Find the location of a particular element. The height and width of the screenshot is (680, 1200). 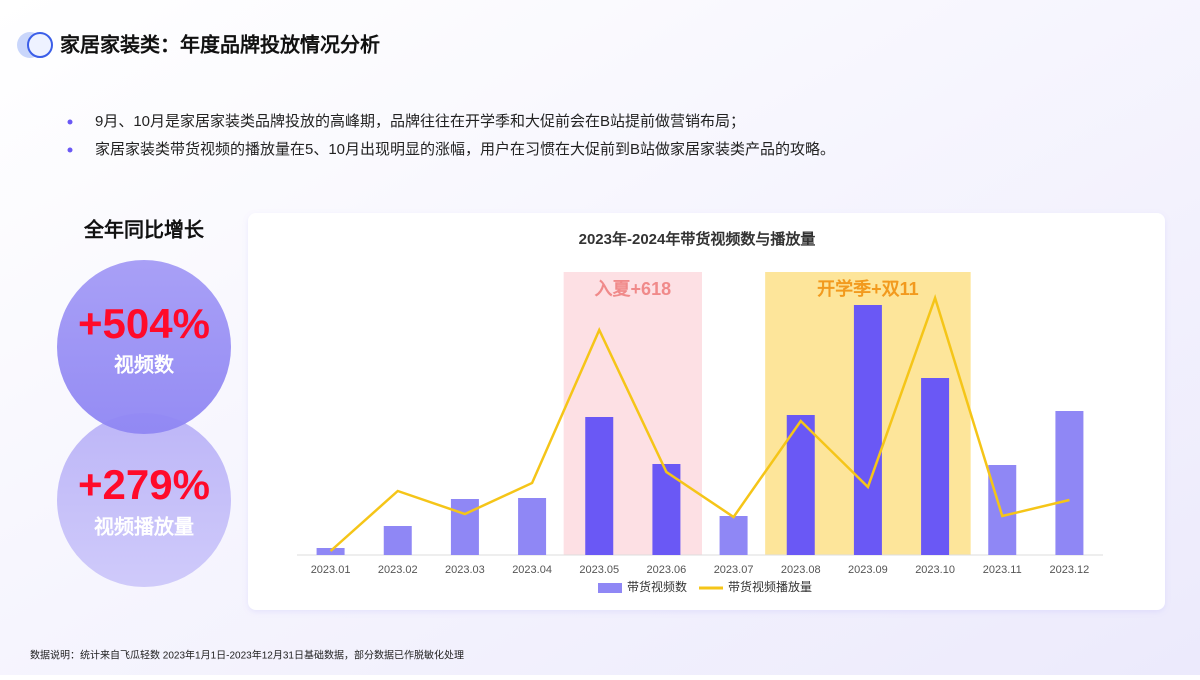

stat-label: 视频数 is located at coordinates (144, 364).